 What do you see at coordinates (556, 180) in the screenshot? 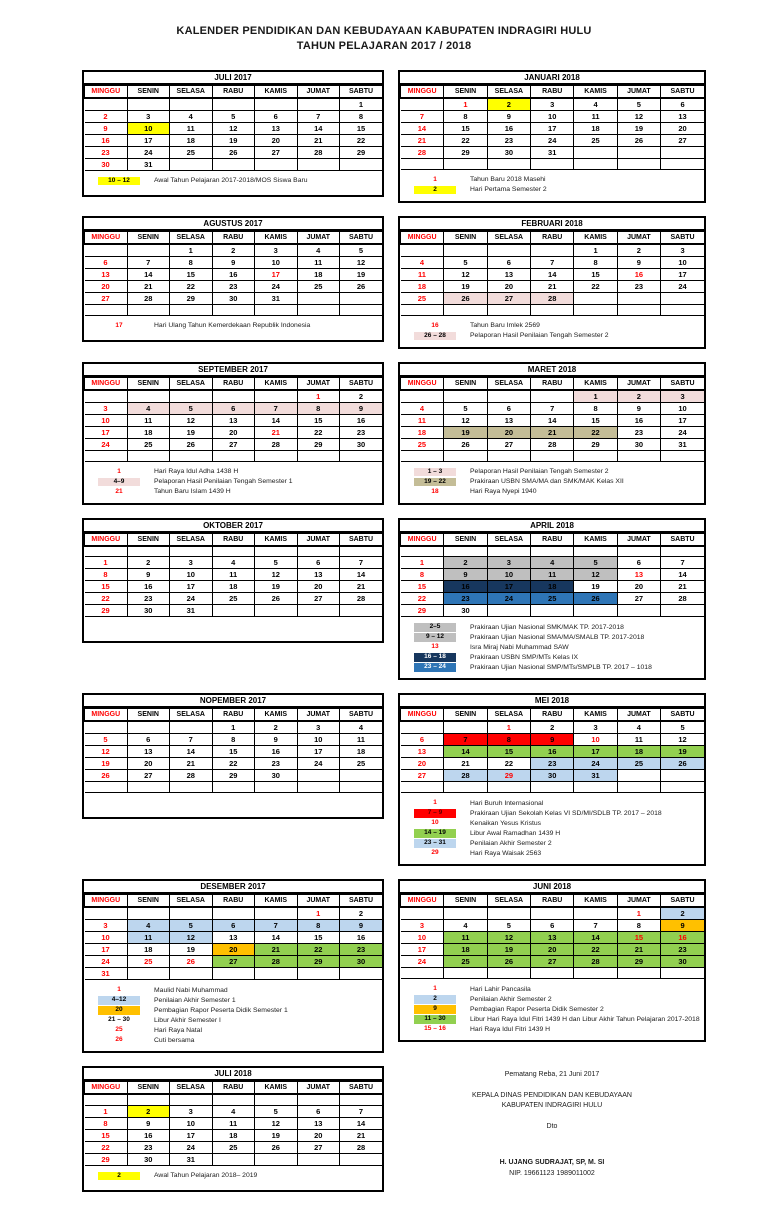
I see `note-line: 1 Tahun Baru 2018 Masehi` at bounding box center [556, 180].